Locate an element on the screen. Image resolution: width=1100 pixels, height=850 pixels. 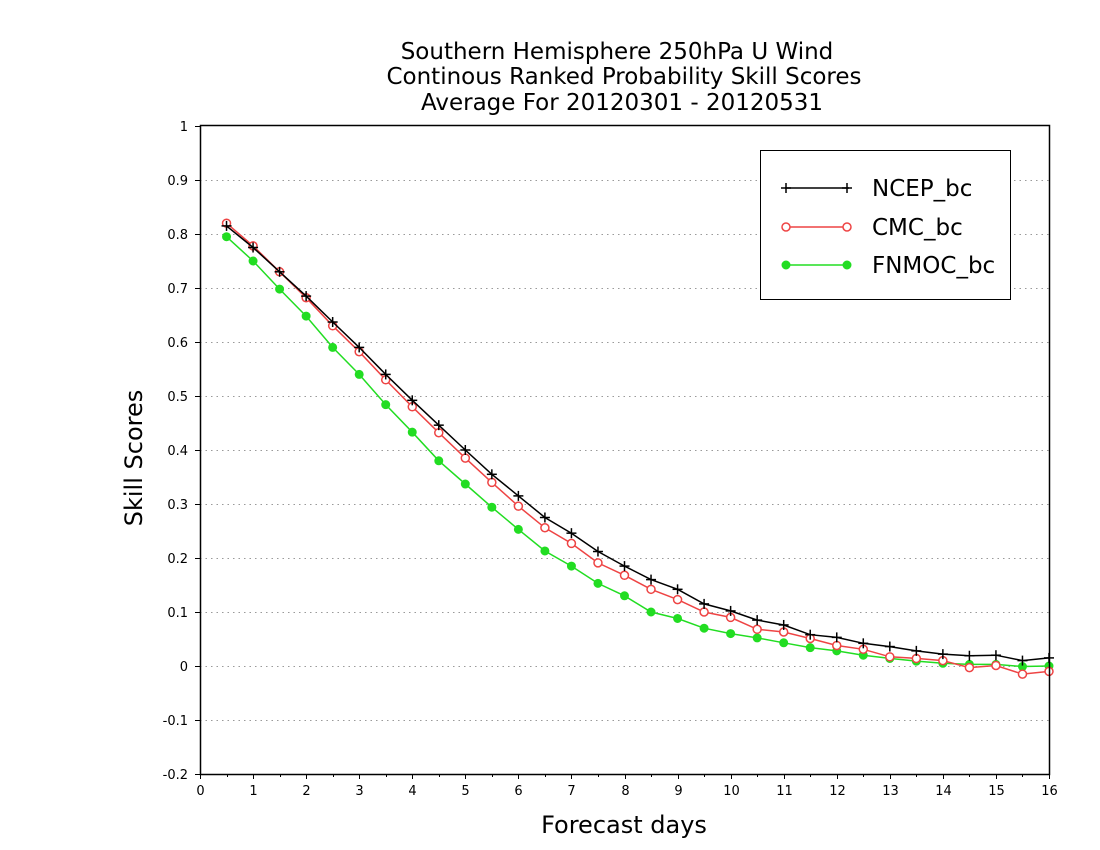
y-tick-label: 0.6 is located at coordinates (177, 343).